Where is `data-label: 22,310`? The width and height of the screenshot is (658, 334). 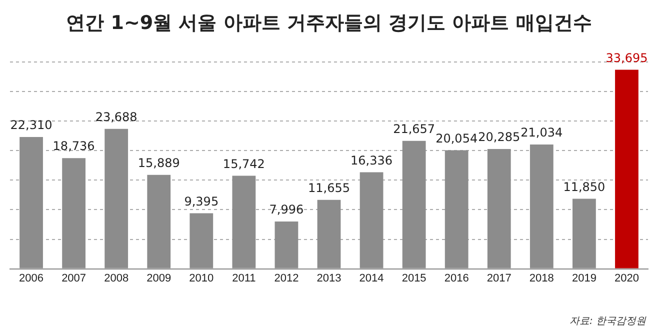
data-label: 22,310 is located at coordinates (31, 125).